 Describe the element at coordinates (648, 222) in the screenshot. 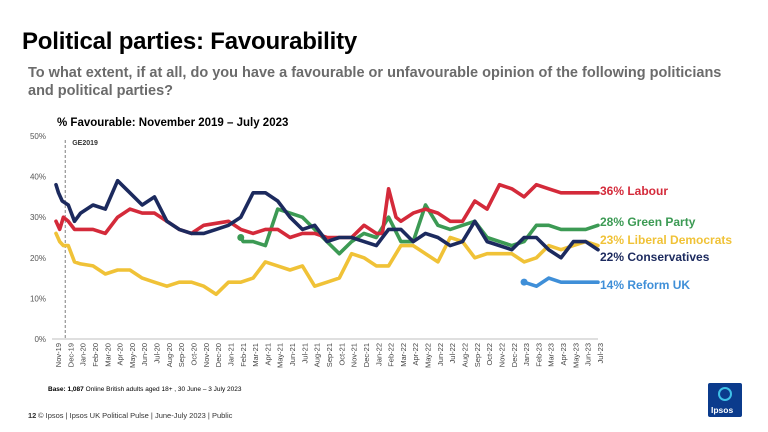

I see `series-label-green-party: 28% Green Party` at that location.